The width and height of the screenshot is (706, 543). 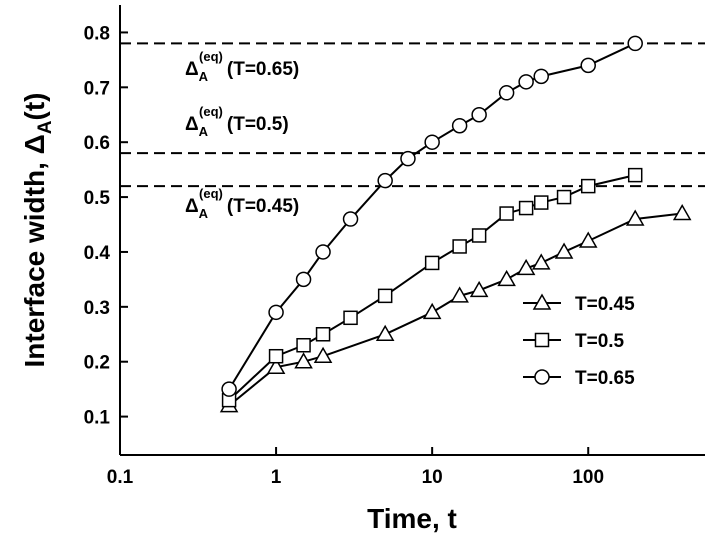 I want to click on x-axis-title: Time, t, so click(x=412, y=518).